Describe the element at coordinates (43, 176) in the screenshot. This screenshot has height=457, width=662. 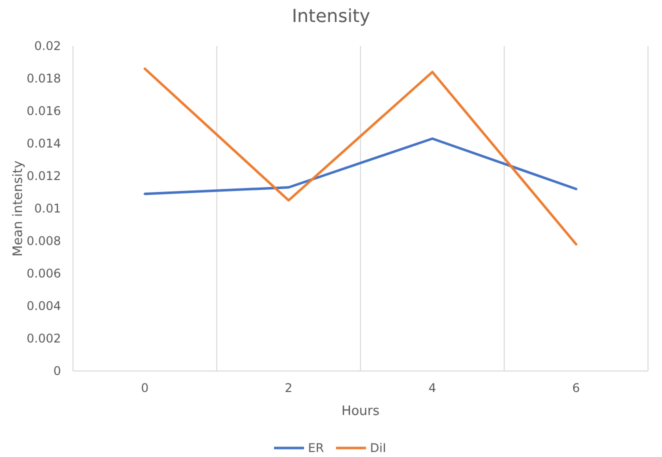
I see `y-tick-label: 0.012` at that location.